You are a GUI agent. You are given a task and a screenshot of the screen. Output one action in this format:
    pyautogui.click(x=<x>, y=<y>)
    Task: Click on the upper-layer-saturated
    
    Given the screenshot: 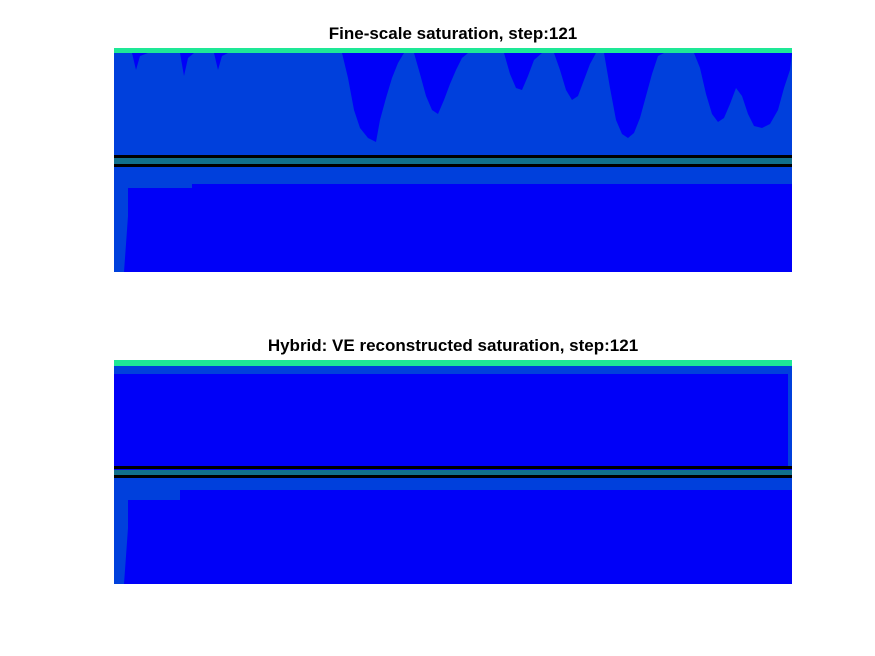 What is the action you would take?
    pyautogui.click(x=453, y=421)
    